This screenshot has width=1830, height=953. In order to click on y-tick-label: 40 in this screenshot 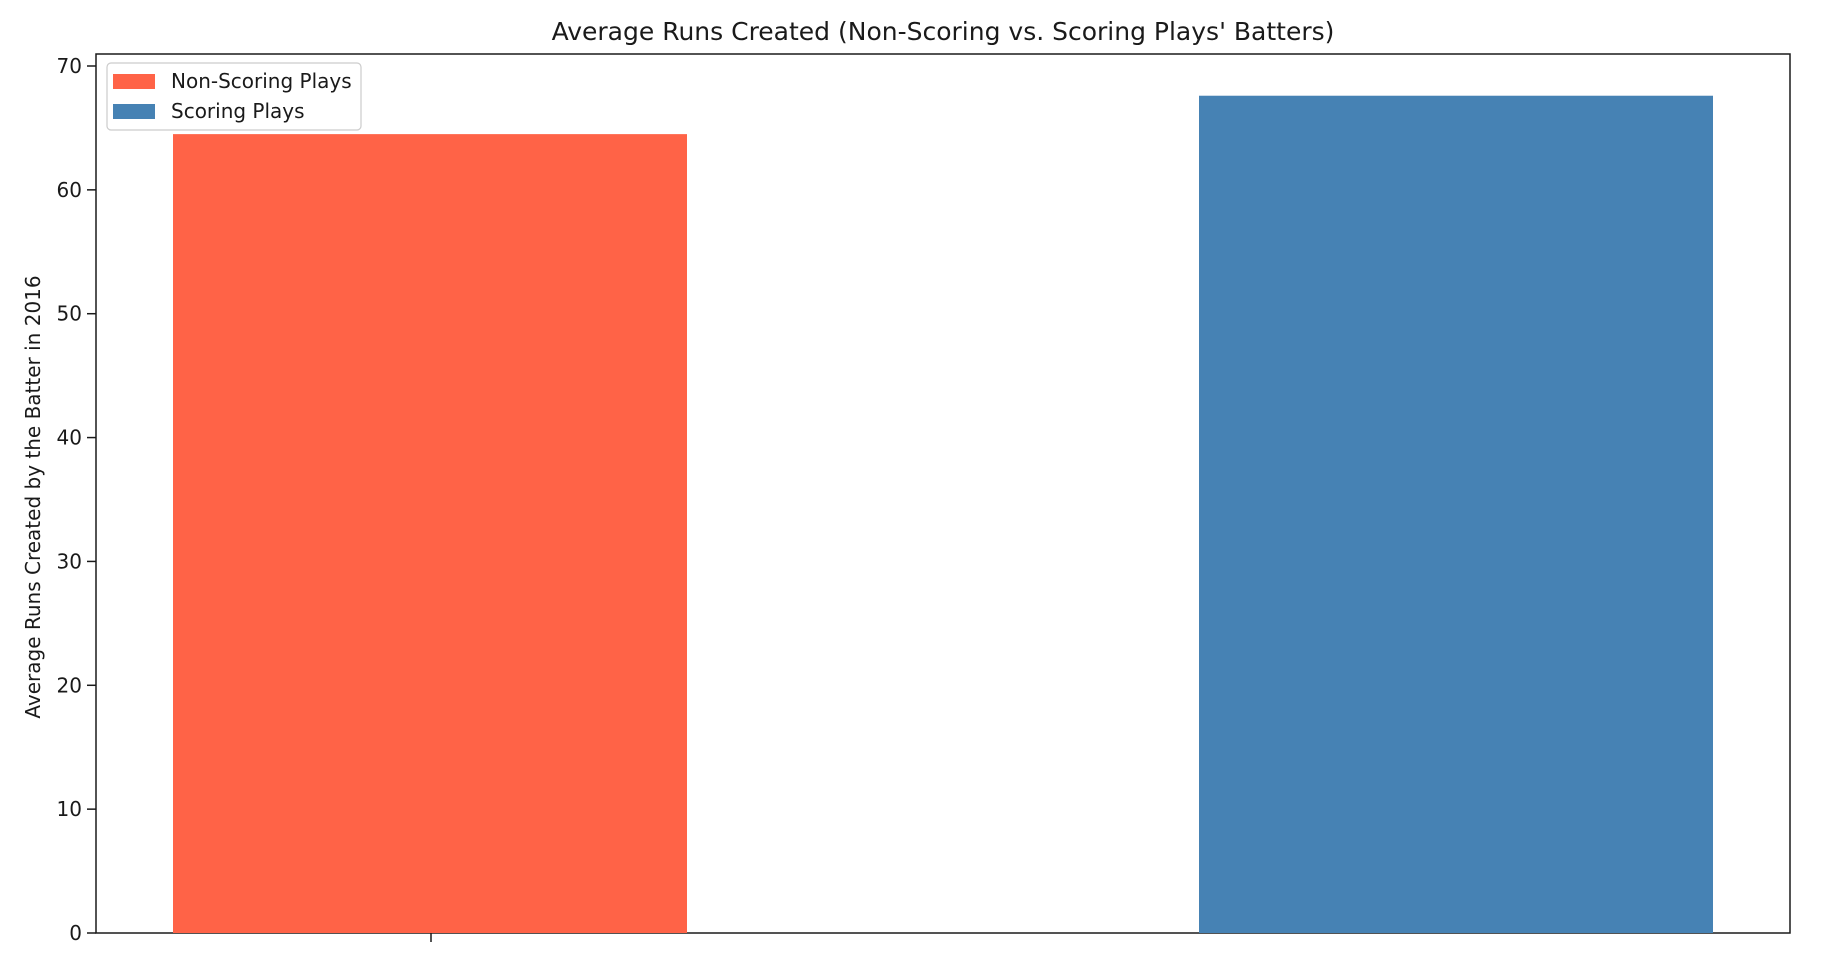, I will do `click(69, 438)`.